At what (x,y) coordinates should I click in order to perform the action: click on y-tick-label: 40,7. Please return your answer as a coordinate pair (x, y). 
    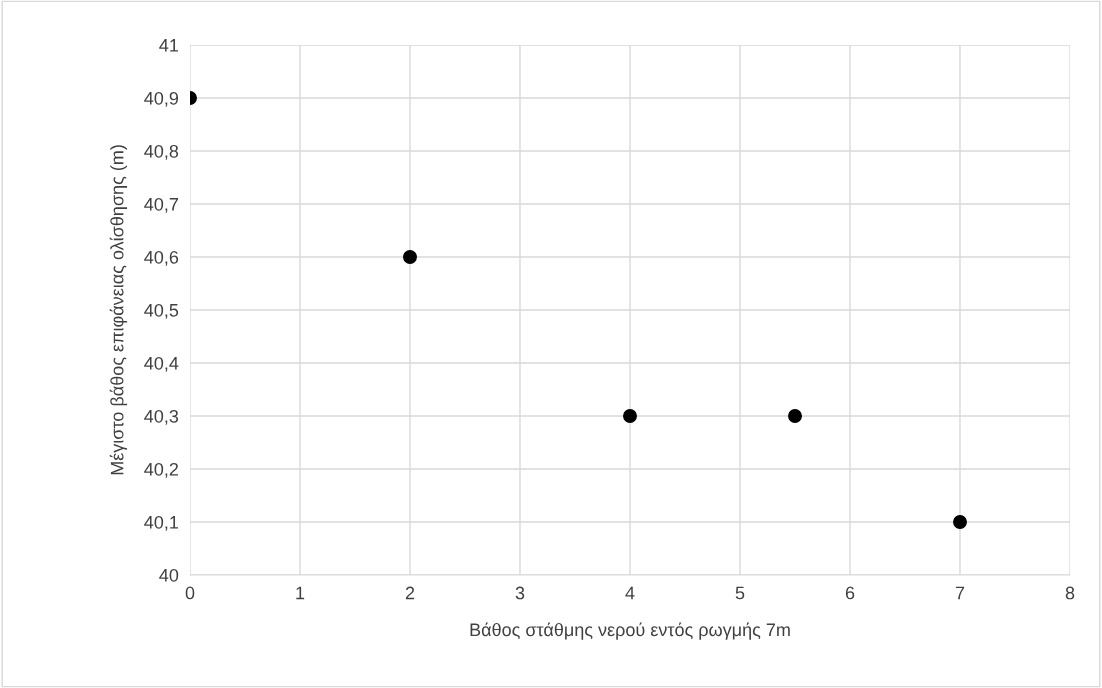
    Looking at the image, I should click on (161, 205).